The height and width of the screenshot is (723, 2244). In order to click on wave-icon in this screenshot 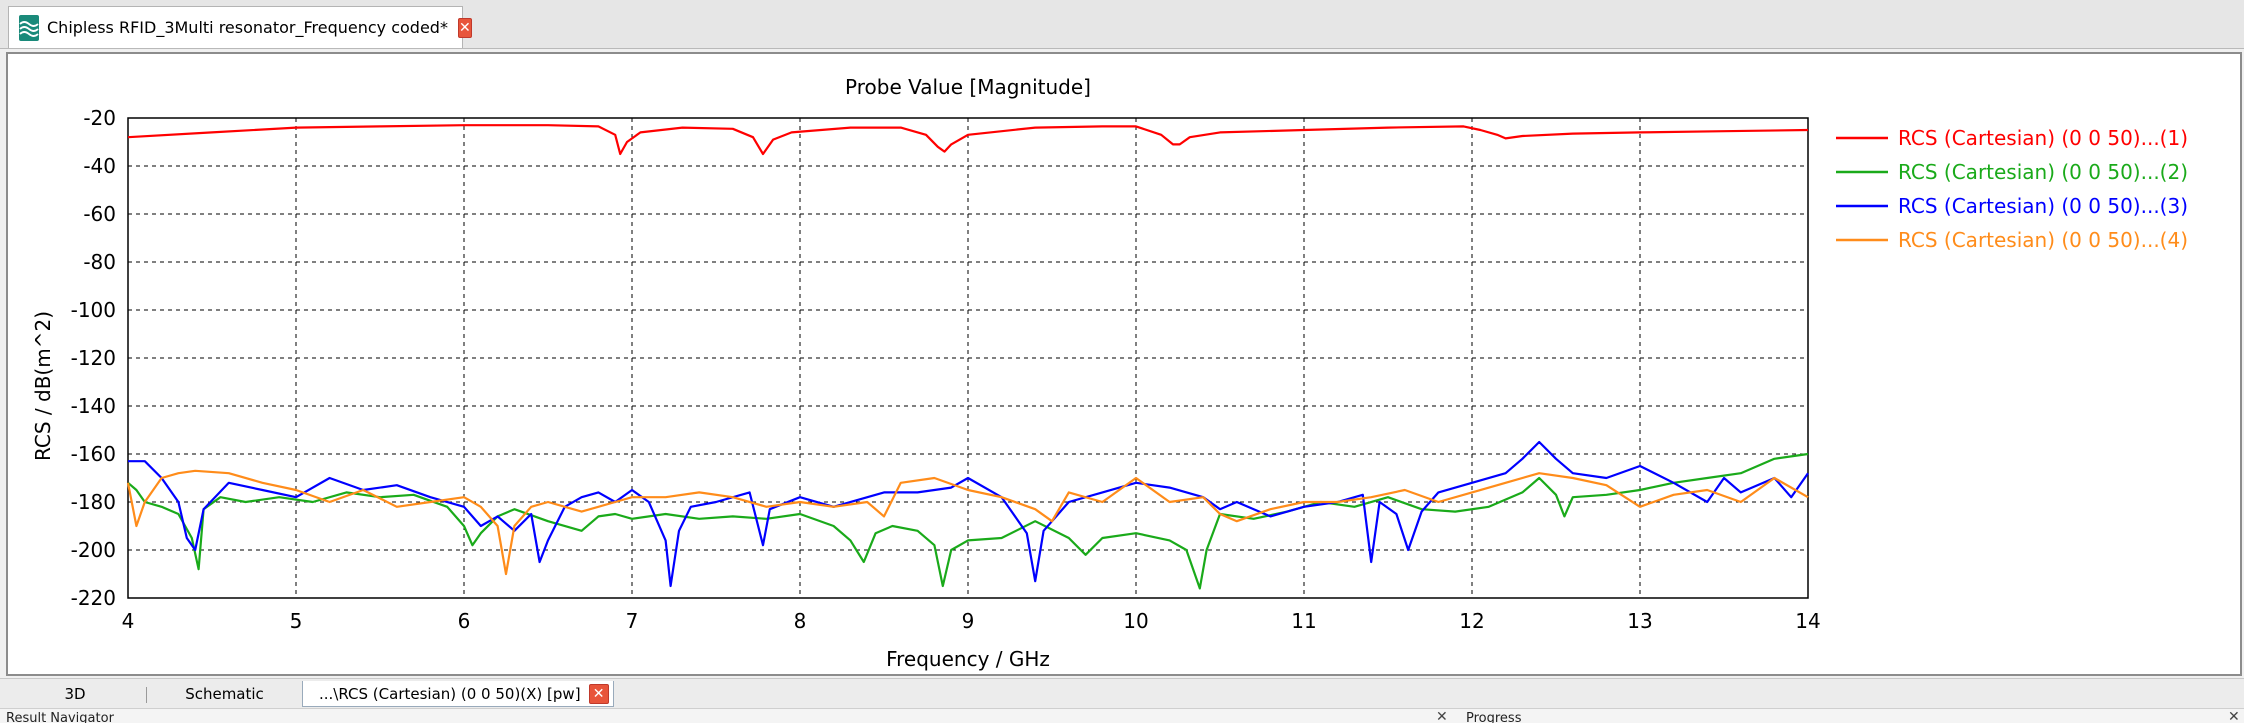, I will do `click(29, 27)`.